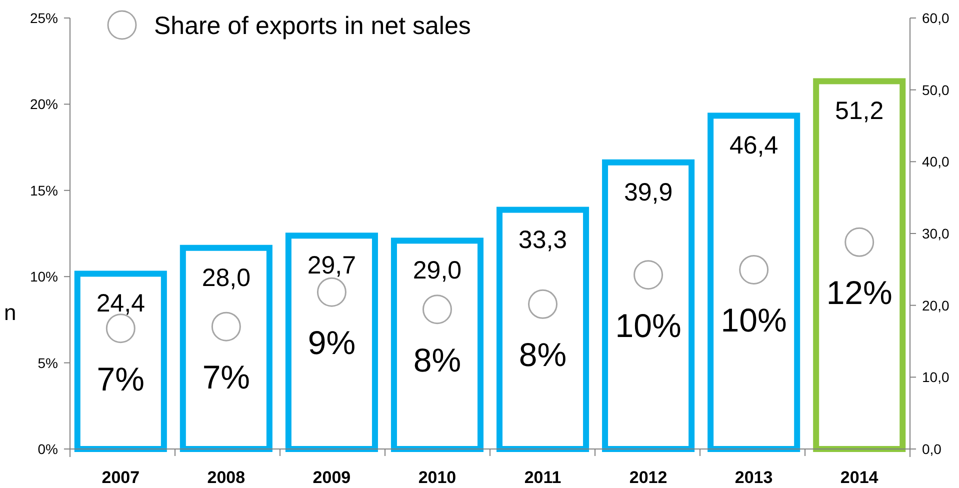  I want to click on x-tick-label: 2010, so click(437, 477).